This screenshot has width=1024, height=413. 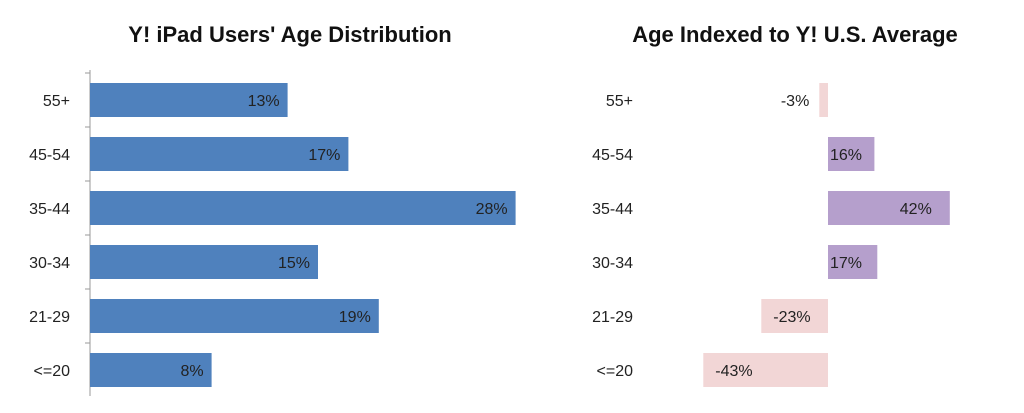 I want to click on left-chart-title: Y! iPad Users' Age Distribution, so click(x=290, y=34).